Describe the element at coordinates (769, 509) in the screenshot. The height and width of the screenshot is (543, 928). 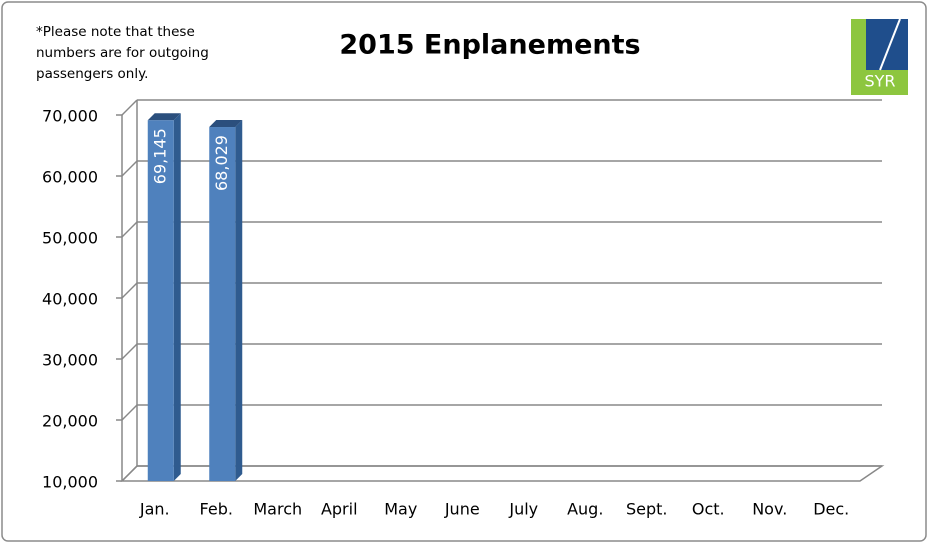
I see `x-tick-label: Nov.` at that location.